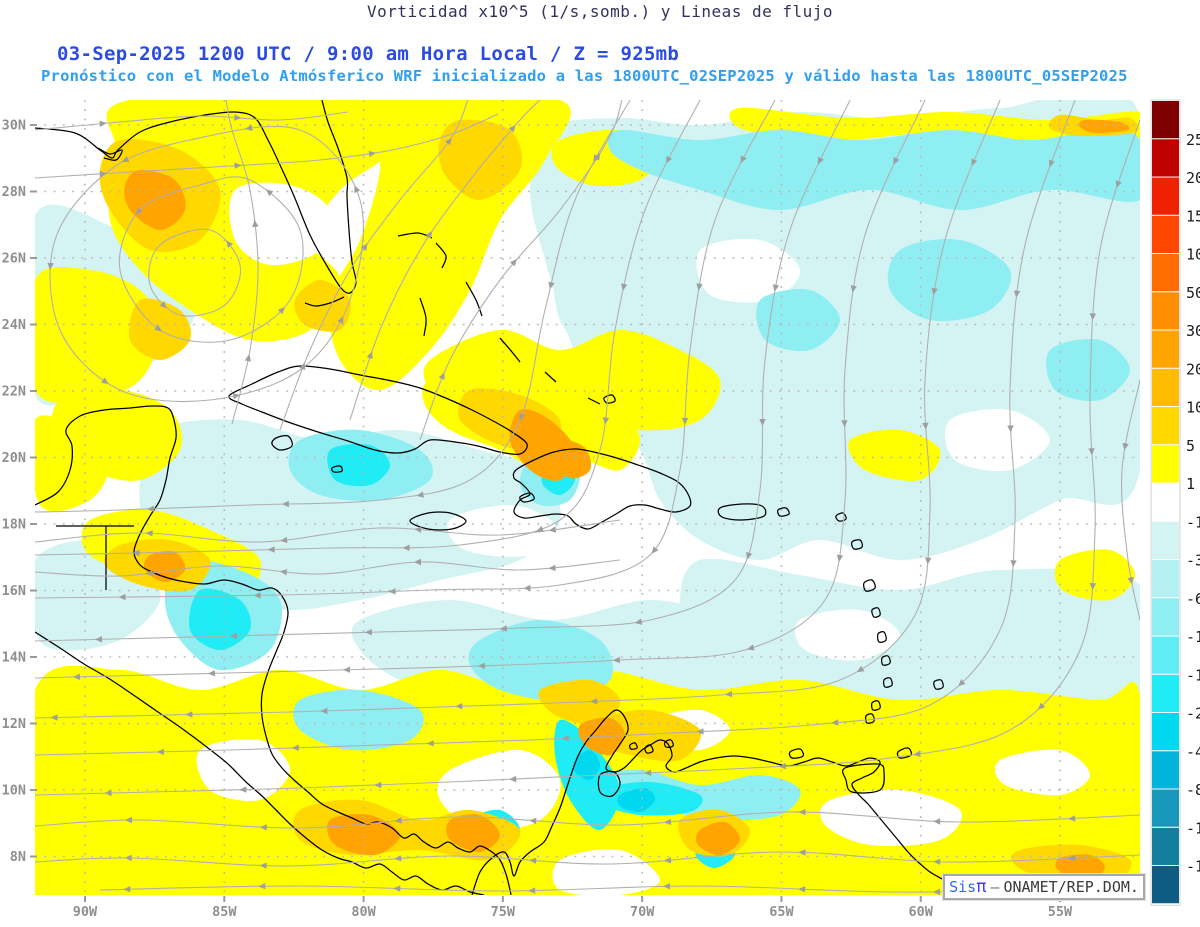  I want to click on colorbar-label: -3, so click(1193, 561).